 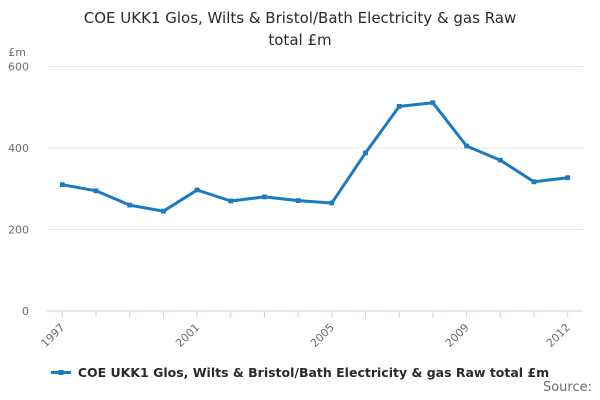 I want to click on source-label: Source:, so click(x=567, y=387).